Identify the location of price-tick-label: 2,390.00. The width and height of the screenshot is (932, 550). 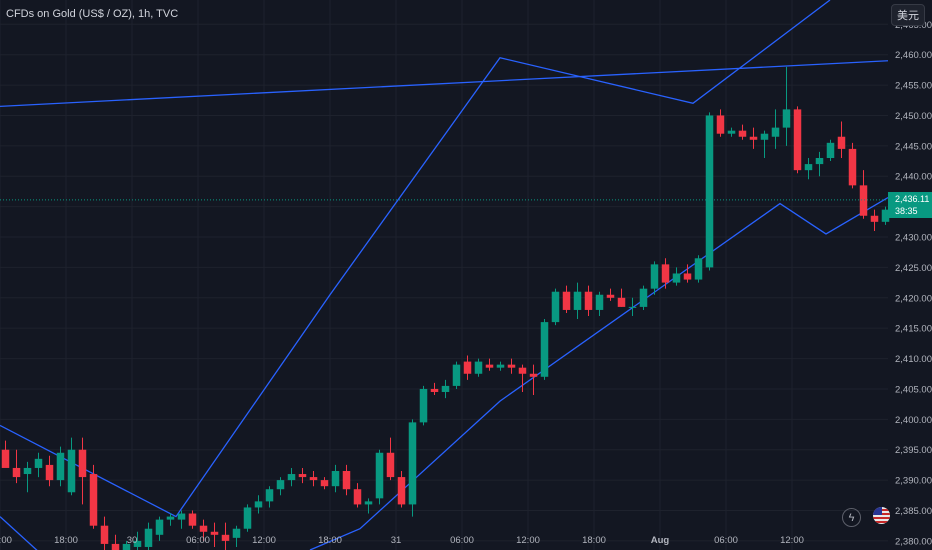
(913, 481).